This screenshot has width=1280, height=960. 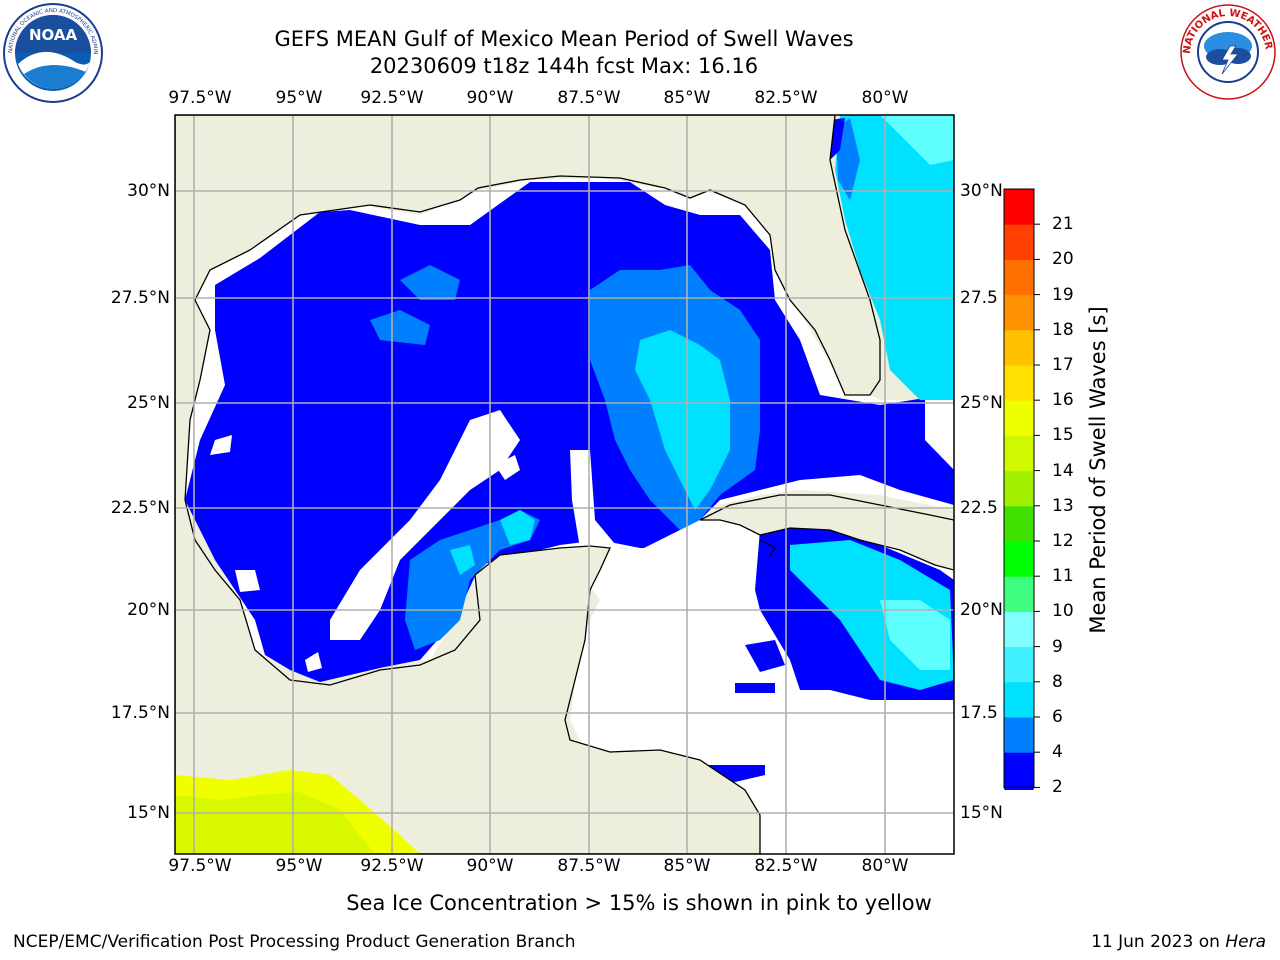 I want to click on lat-label-left-4: 20°N, so click(x=148, y=610).